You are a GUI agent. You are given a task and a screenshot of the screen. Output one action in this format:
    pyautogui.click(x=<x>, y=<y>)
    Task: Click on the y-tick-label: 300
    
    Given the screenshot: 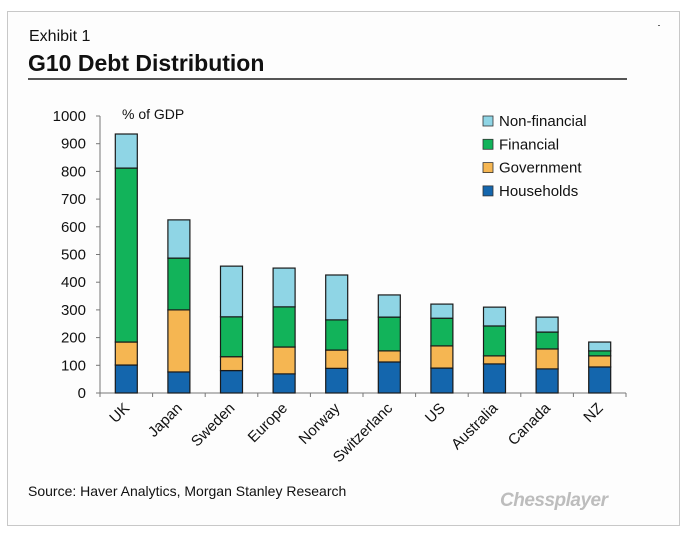 What is the action you would take?
    pyautogui.click(x=73, y=310)
    